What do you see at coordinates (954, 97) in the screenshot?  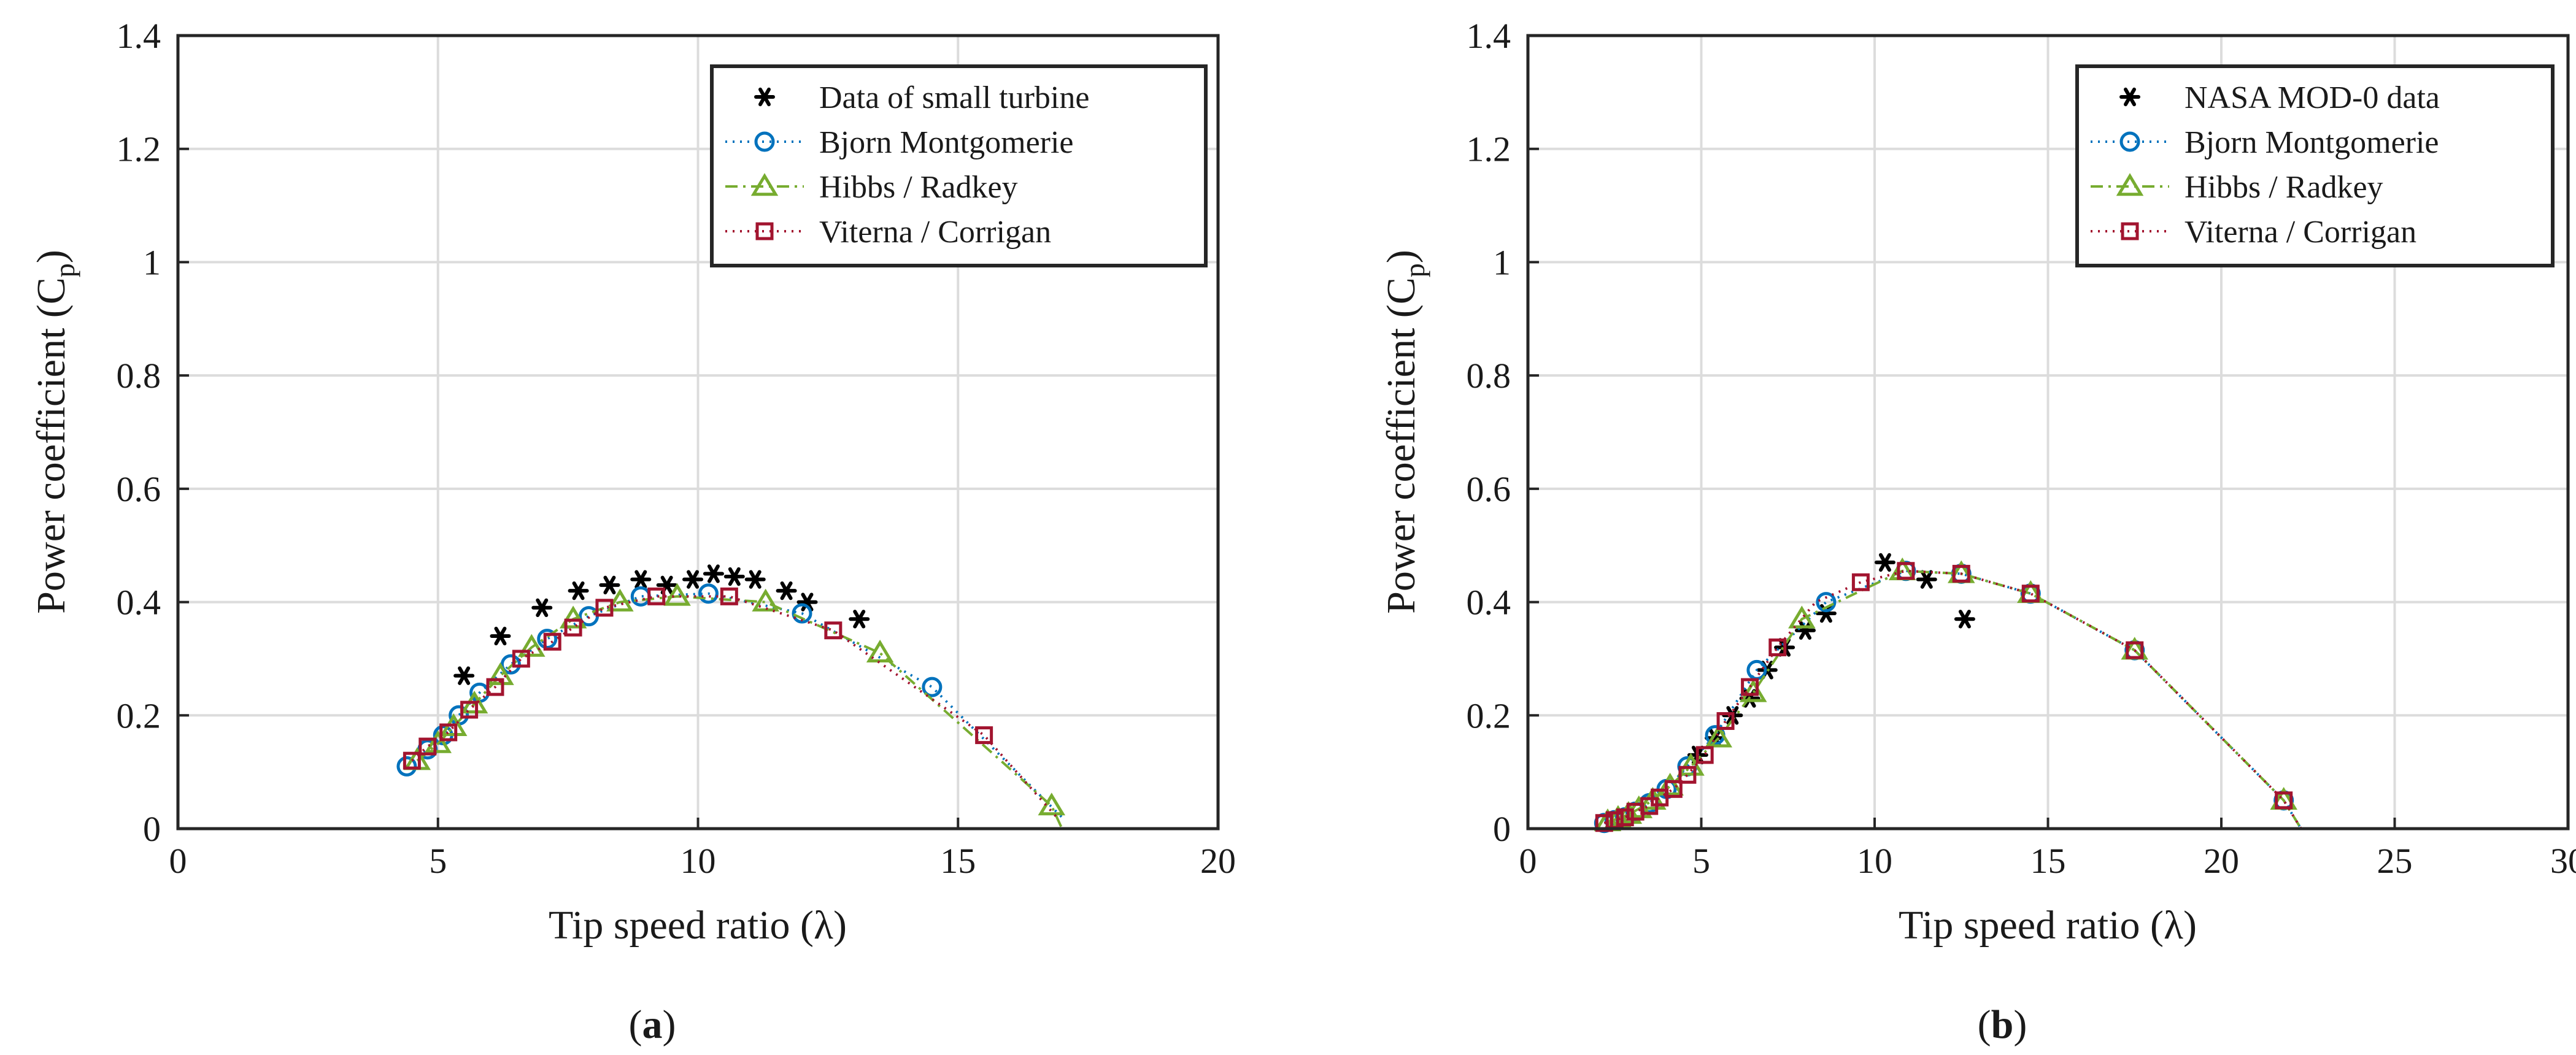 I see `legend-label-data-of-small-turbine: Data of small turbine` at bounding box center [954, 97].